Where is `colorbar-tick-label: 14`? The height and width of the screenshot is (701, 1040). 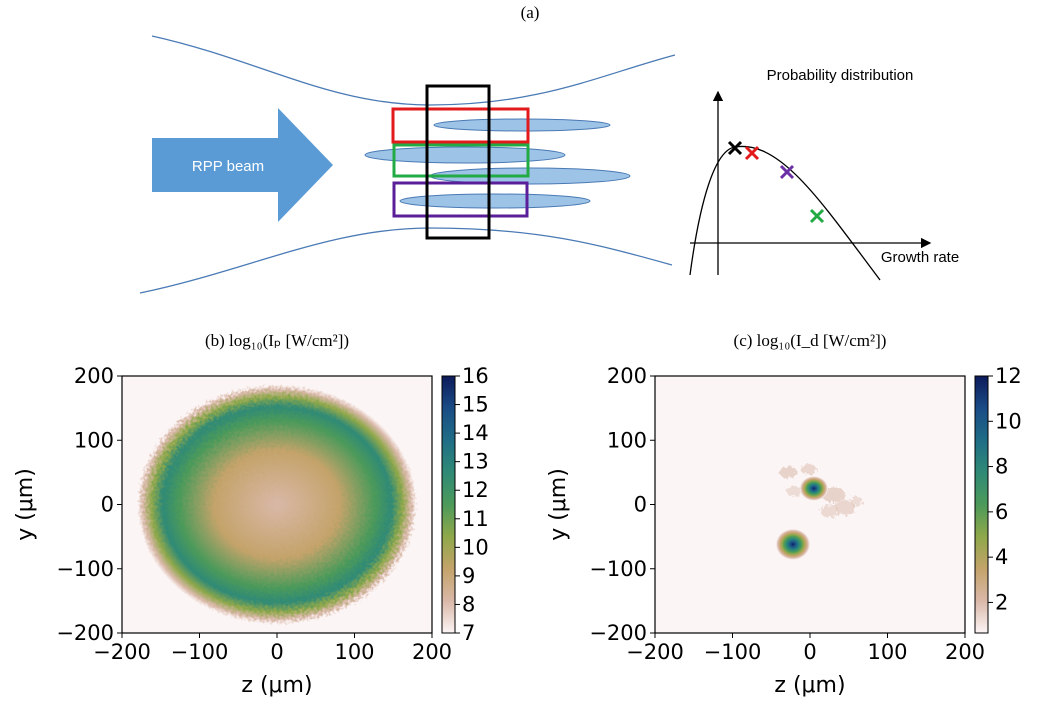 colorbar-tick-label: 14 is located at coordinates (475, 433).